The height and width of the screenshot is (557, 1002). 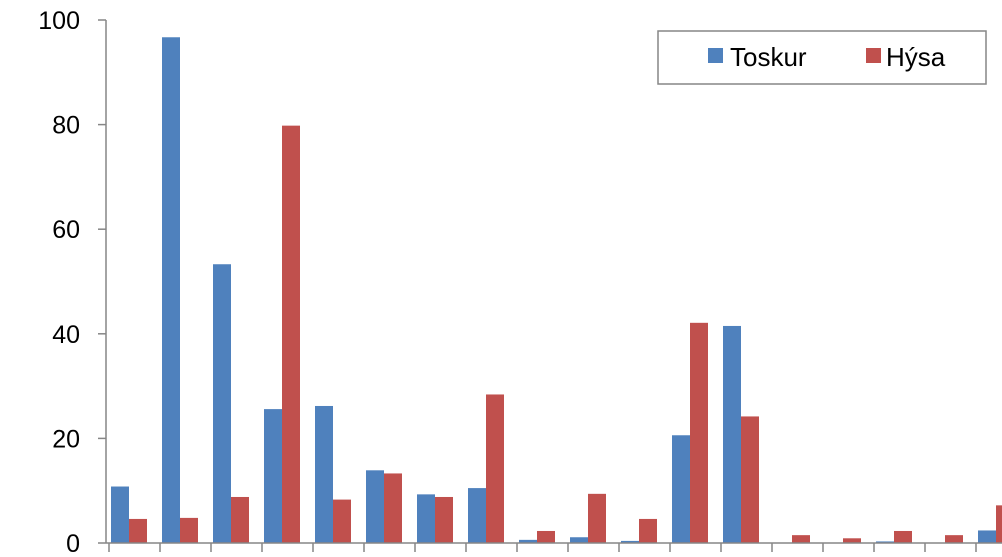 I want to click on legend-label-hsa: Hýsa, so click(x=916, y=57).